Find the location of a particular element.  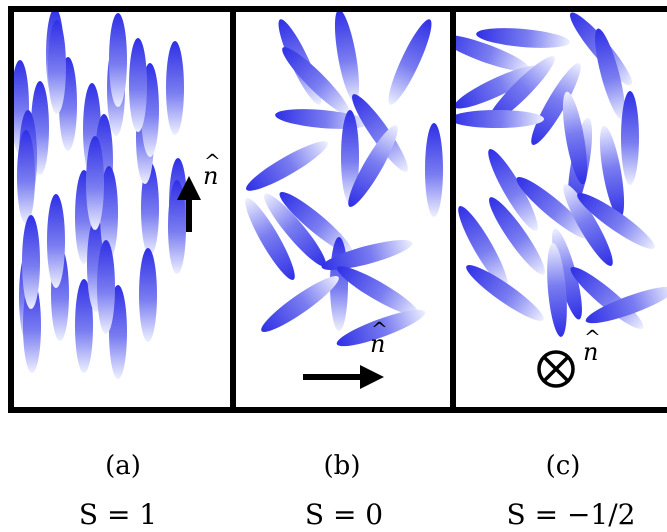

panel-b-order-parameter: S = 0 is located at coordinates (344, 514).